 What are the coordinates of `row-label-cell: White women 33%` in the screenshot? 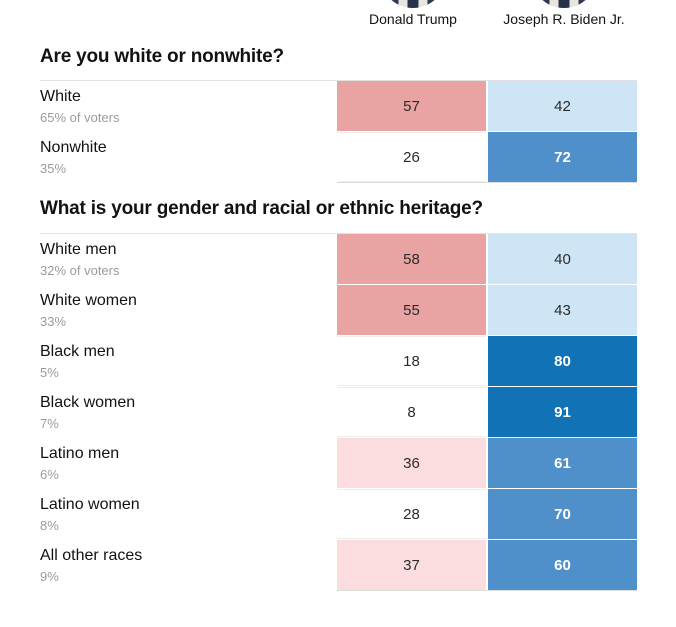 It's located at (188, 310).